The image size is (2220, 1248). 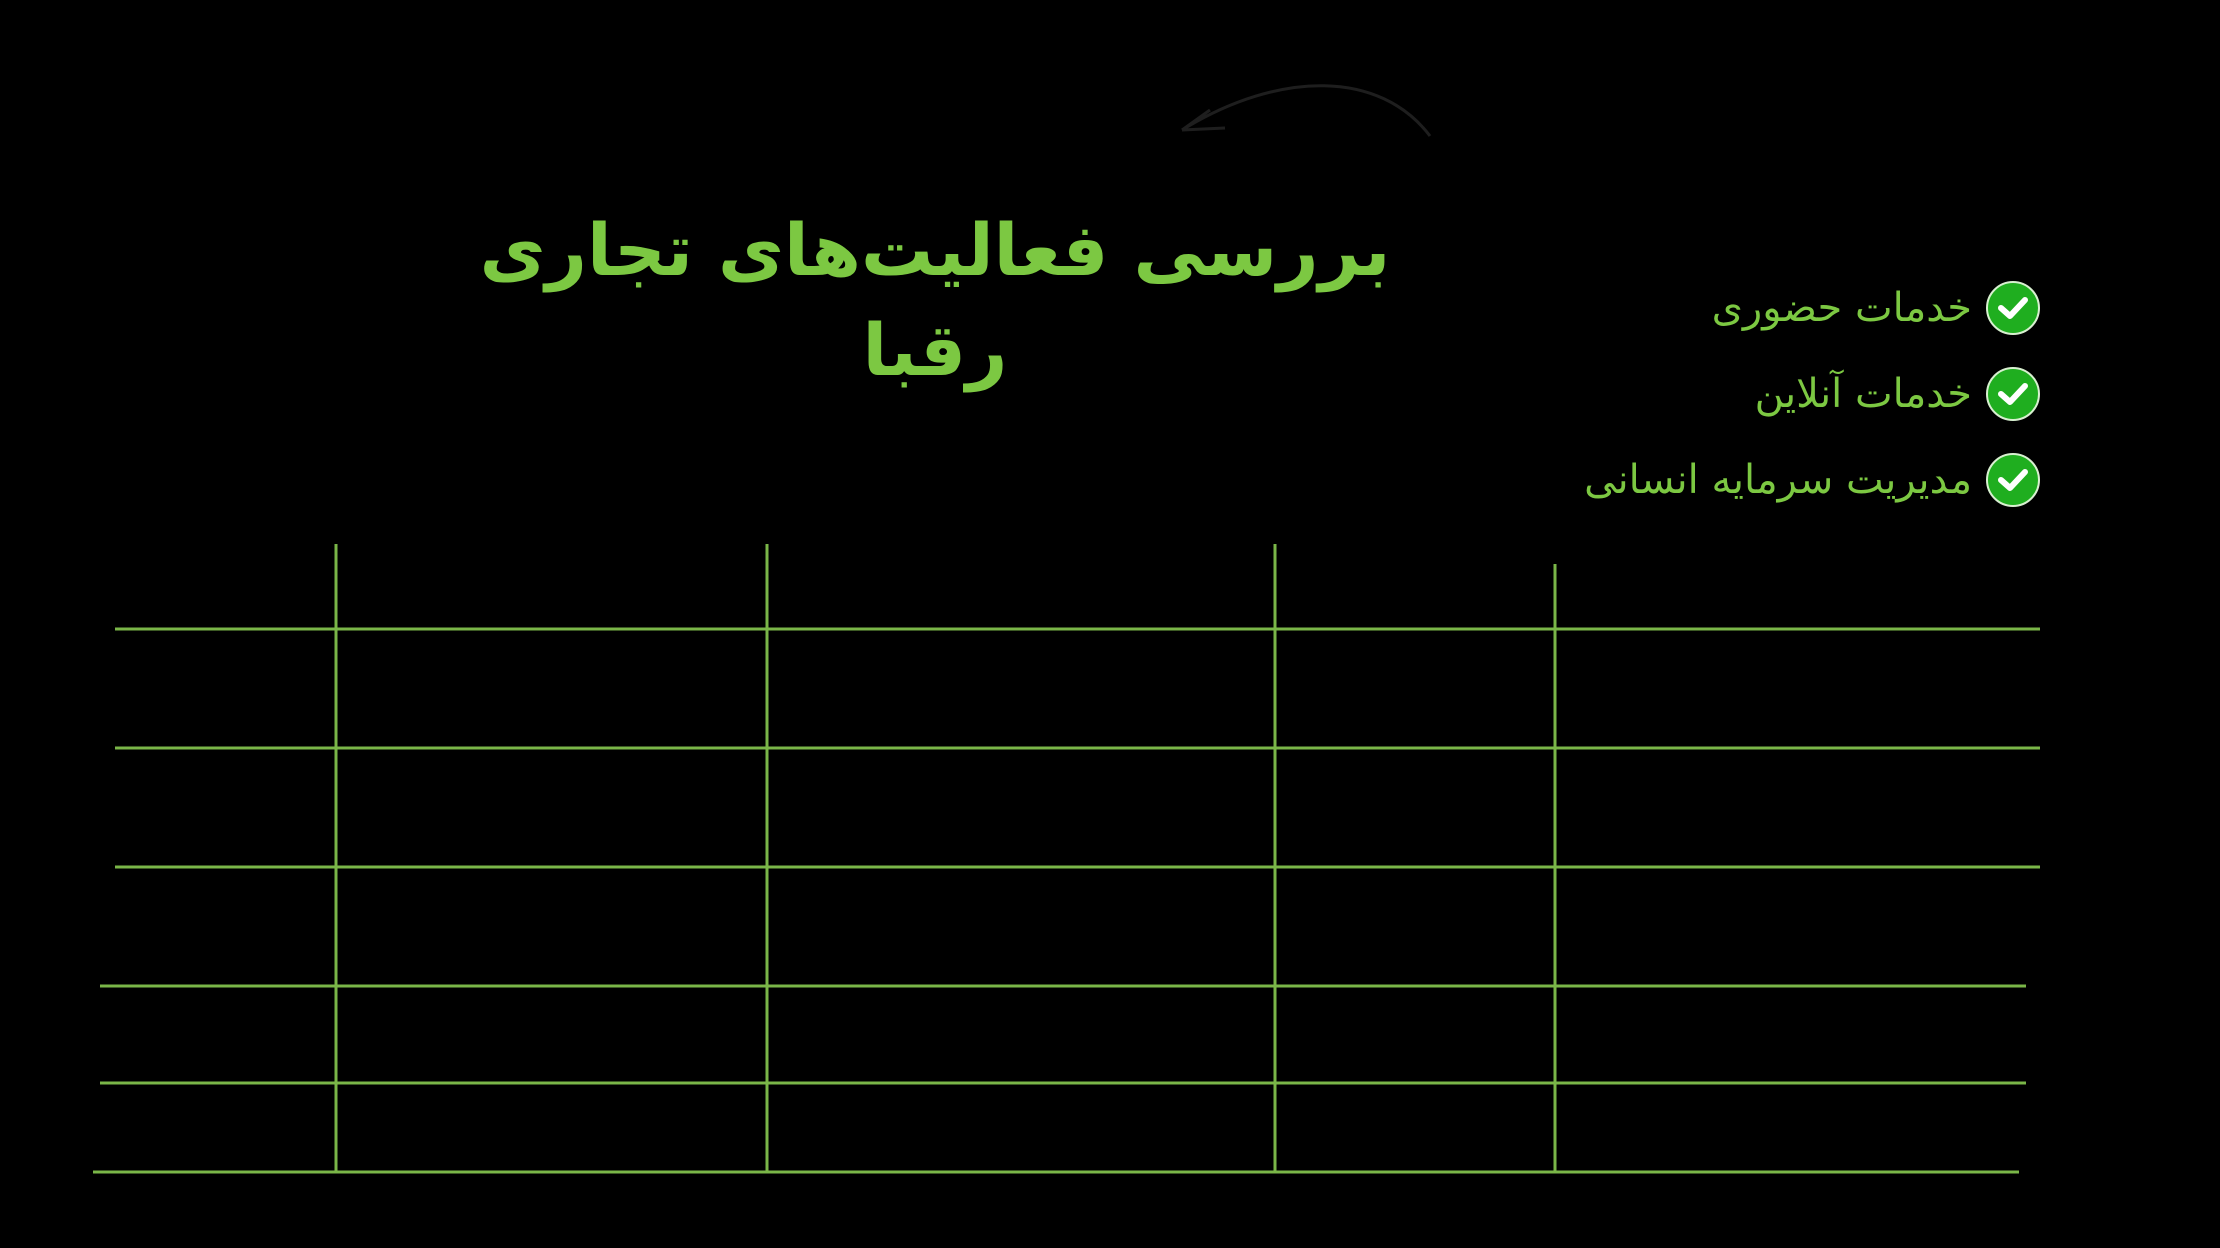 I want to click on checklist-label: خدمات حضوری, so click(x=1841, y=308).